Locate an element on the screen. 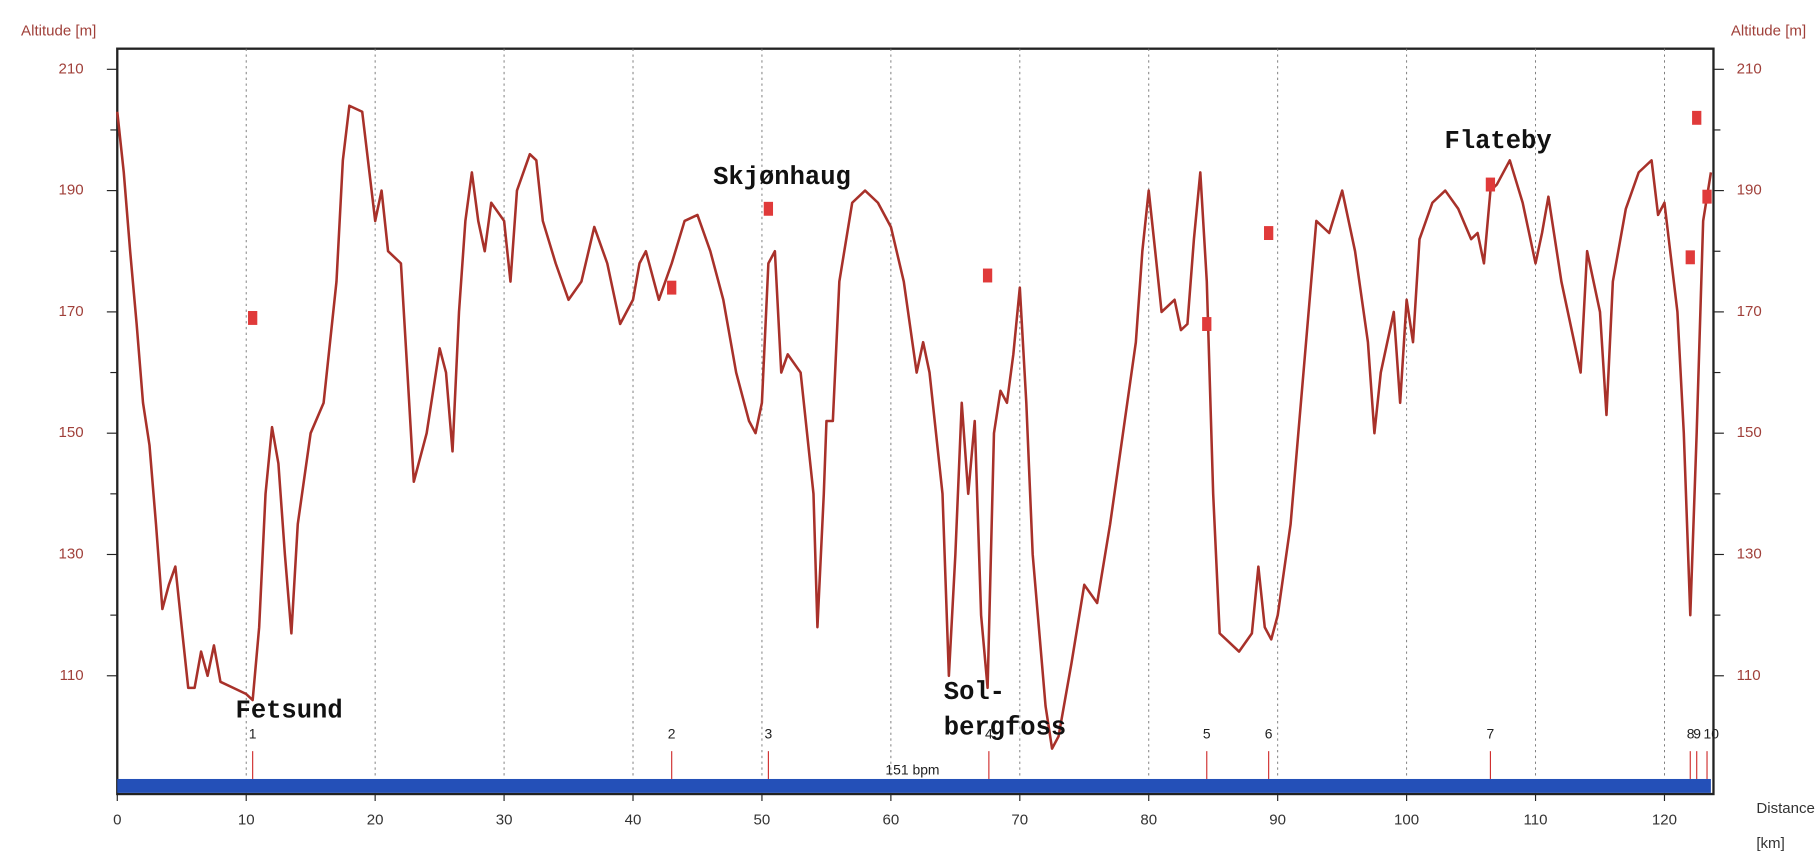 This screenshot has height=852, width=1818. lap-label: 10 is located at coordinates (1712, 734).